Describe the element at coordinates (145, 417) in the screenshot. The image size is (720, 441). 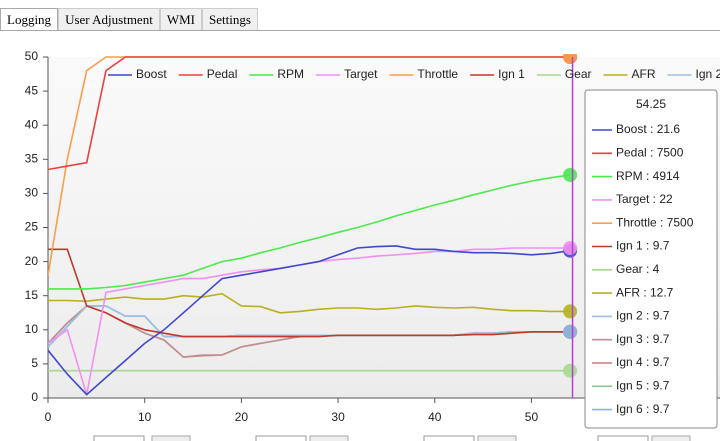
I see `x-tick-label: 10` at that location.